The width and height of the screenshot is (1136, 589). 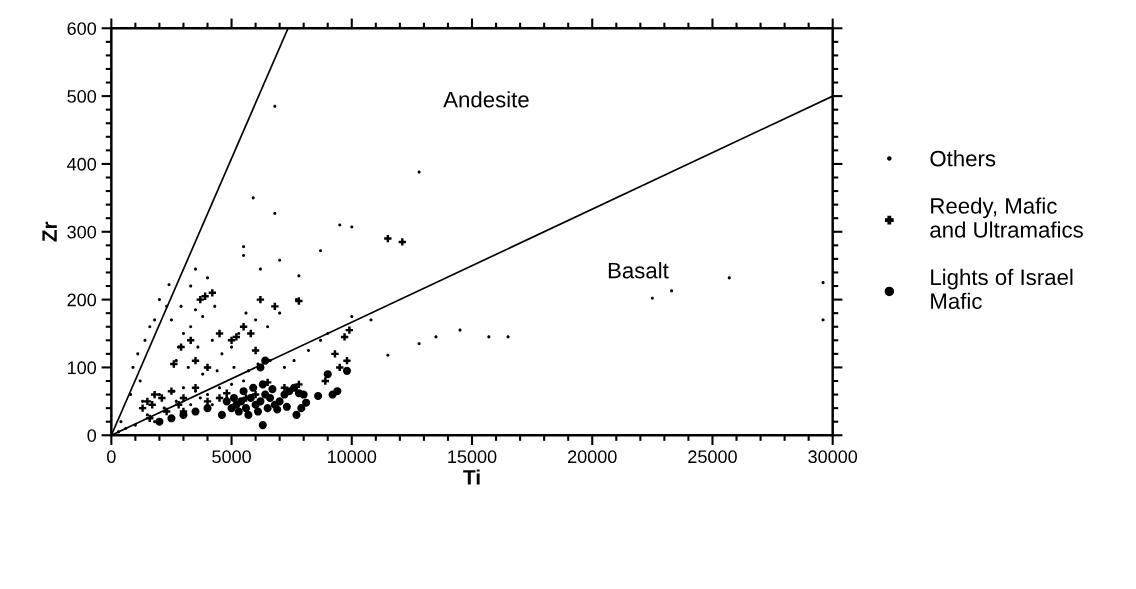 I want to click on x-tick-label: 10000, so click(x=352, y=457).